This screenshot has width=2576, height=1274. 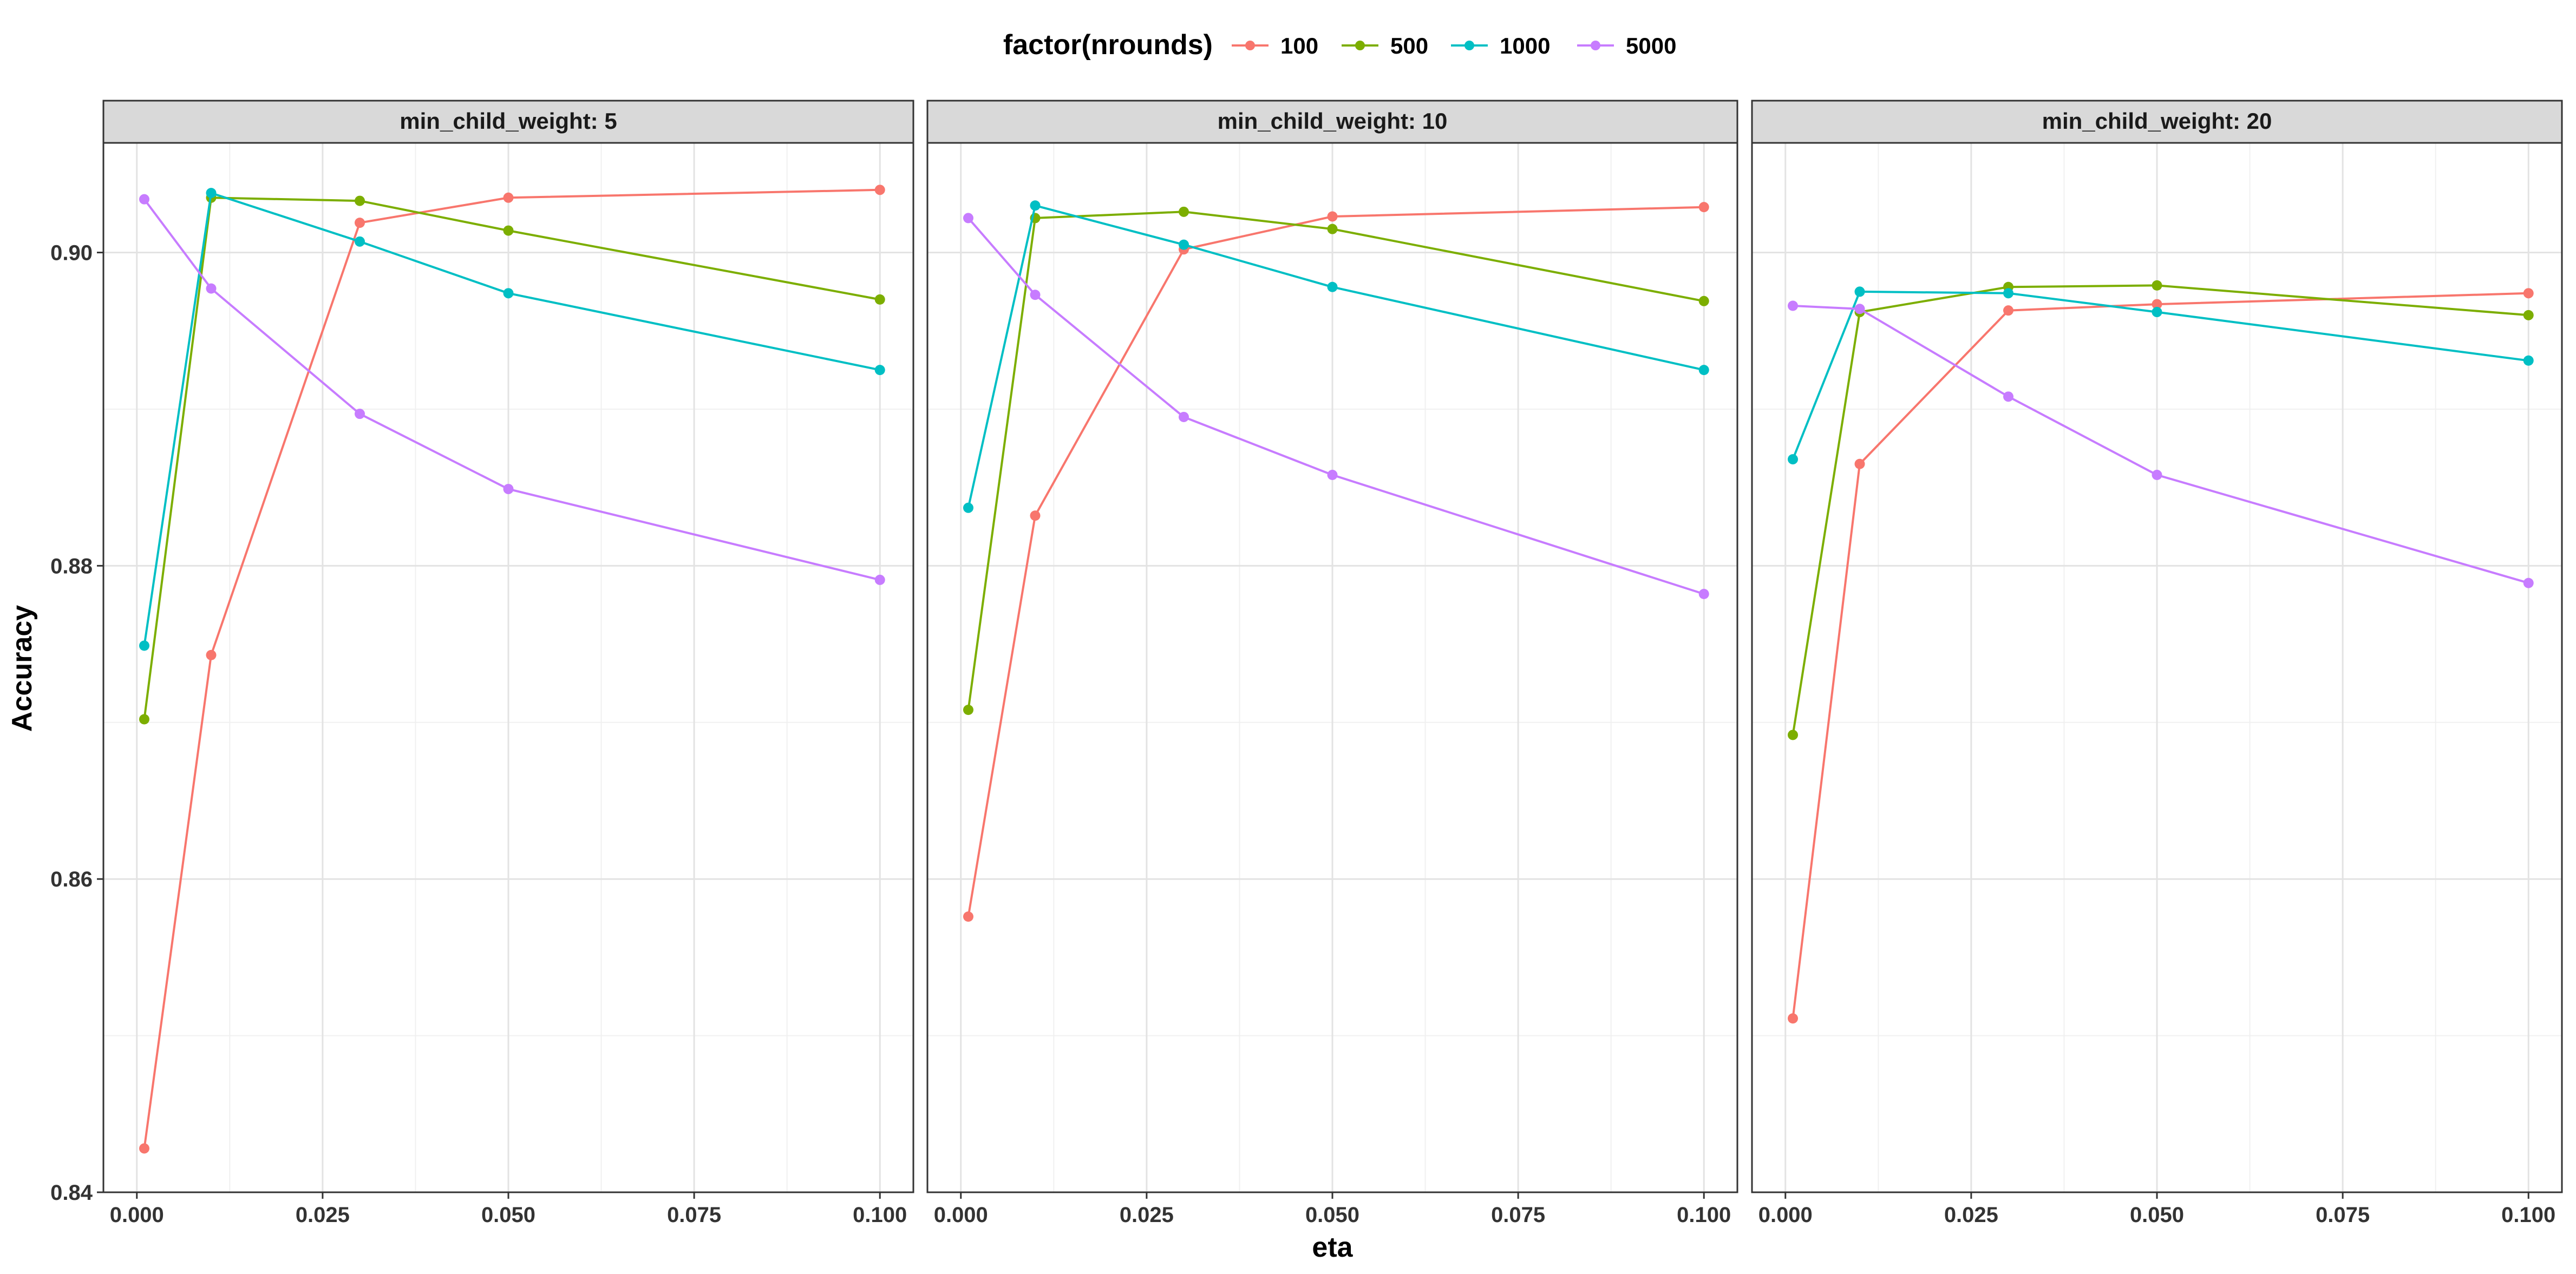 What do you see at coordinates (1409, 45) in the screenshot?
I see `legend-label: 500` at bounding box center [1409, 45].